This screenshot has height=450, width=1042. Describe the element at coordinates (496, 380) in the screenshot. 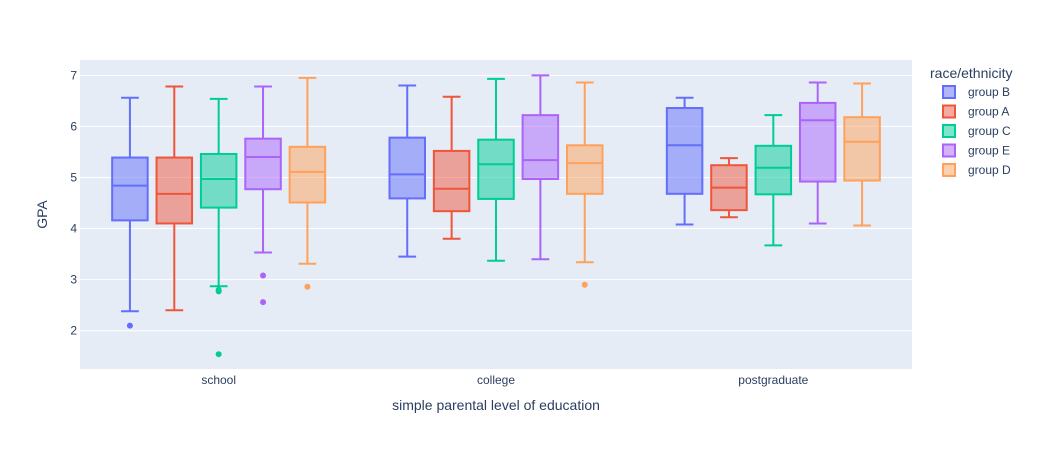

I see `x-tick-label: college` at that location.